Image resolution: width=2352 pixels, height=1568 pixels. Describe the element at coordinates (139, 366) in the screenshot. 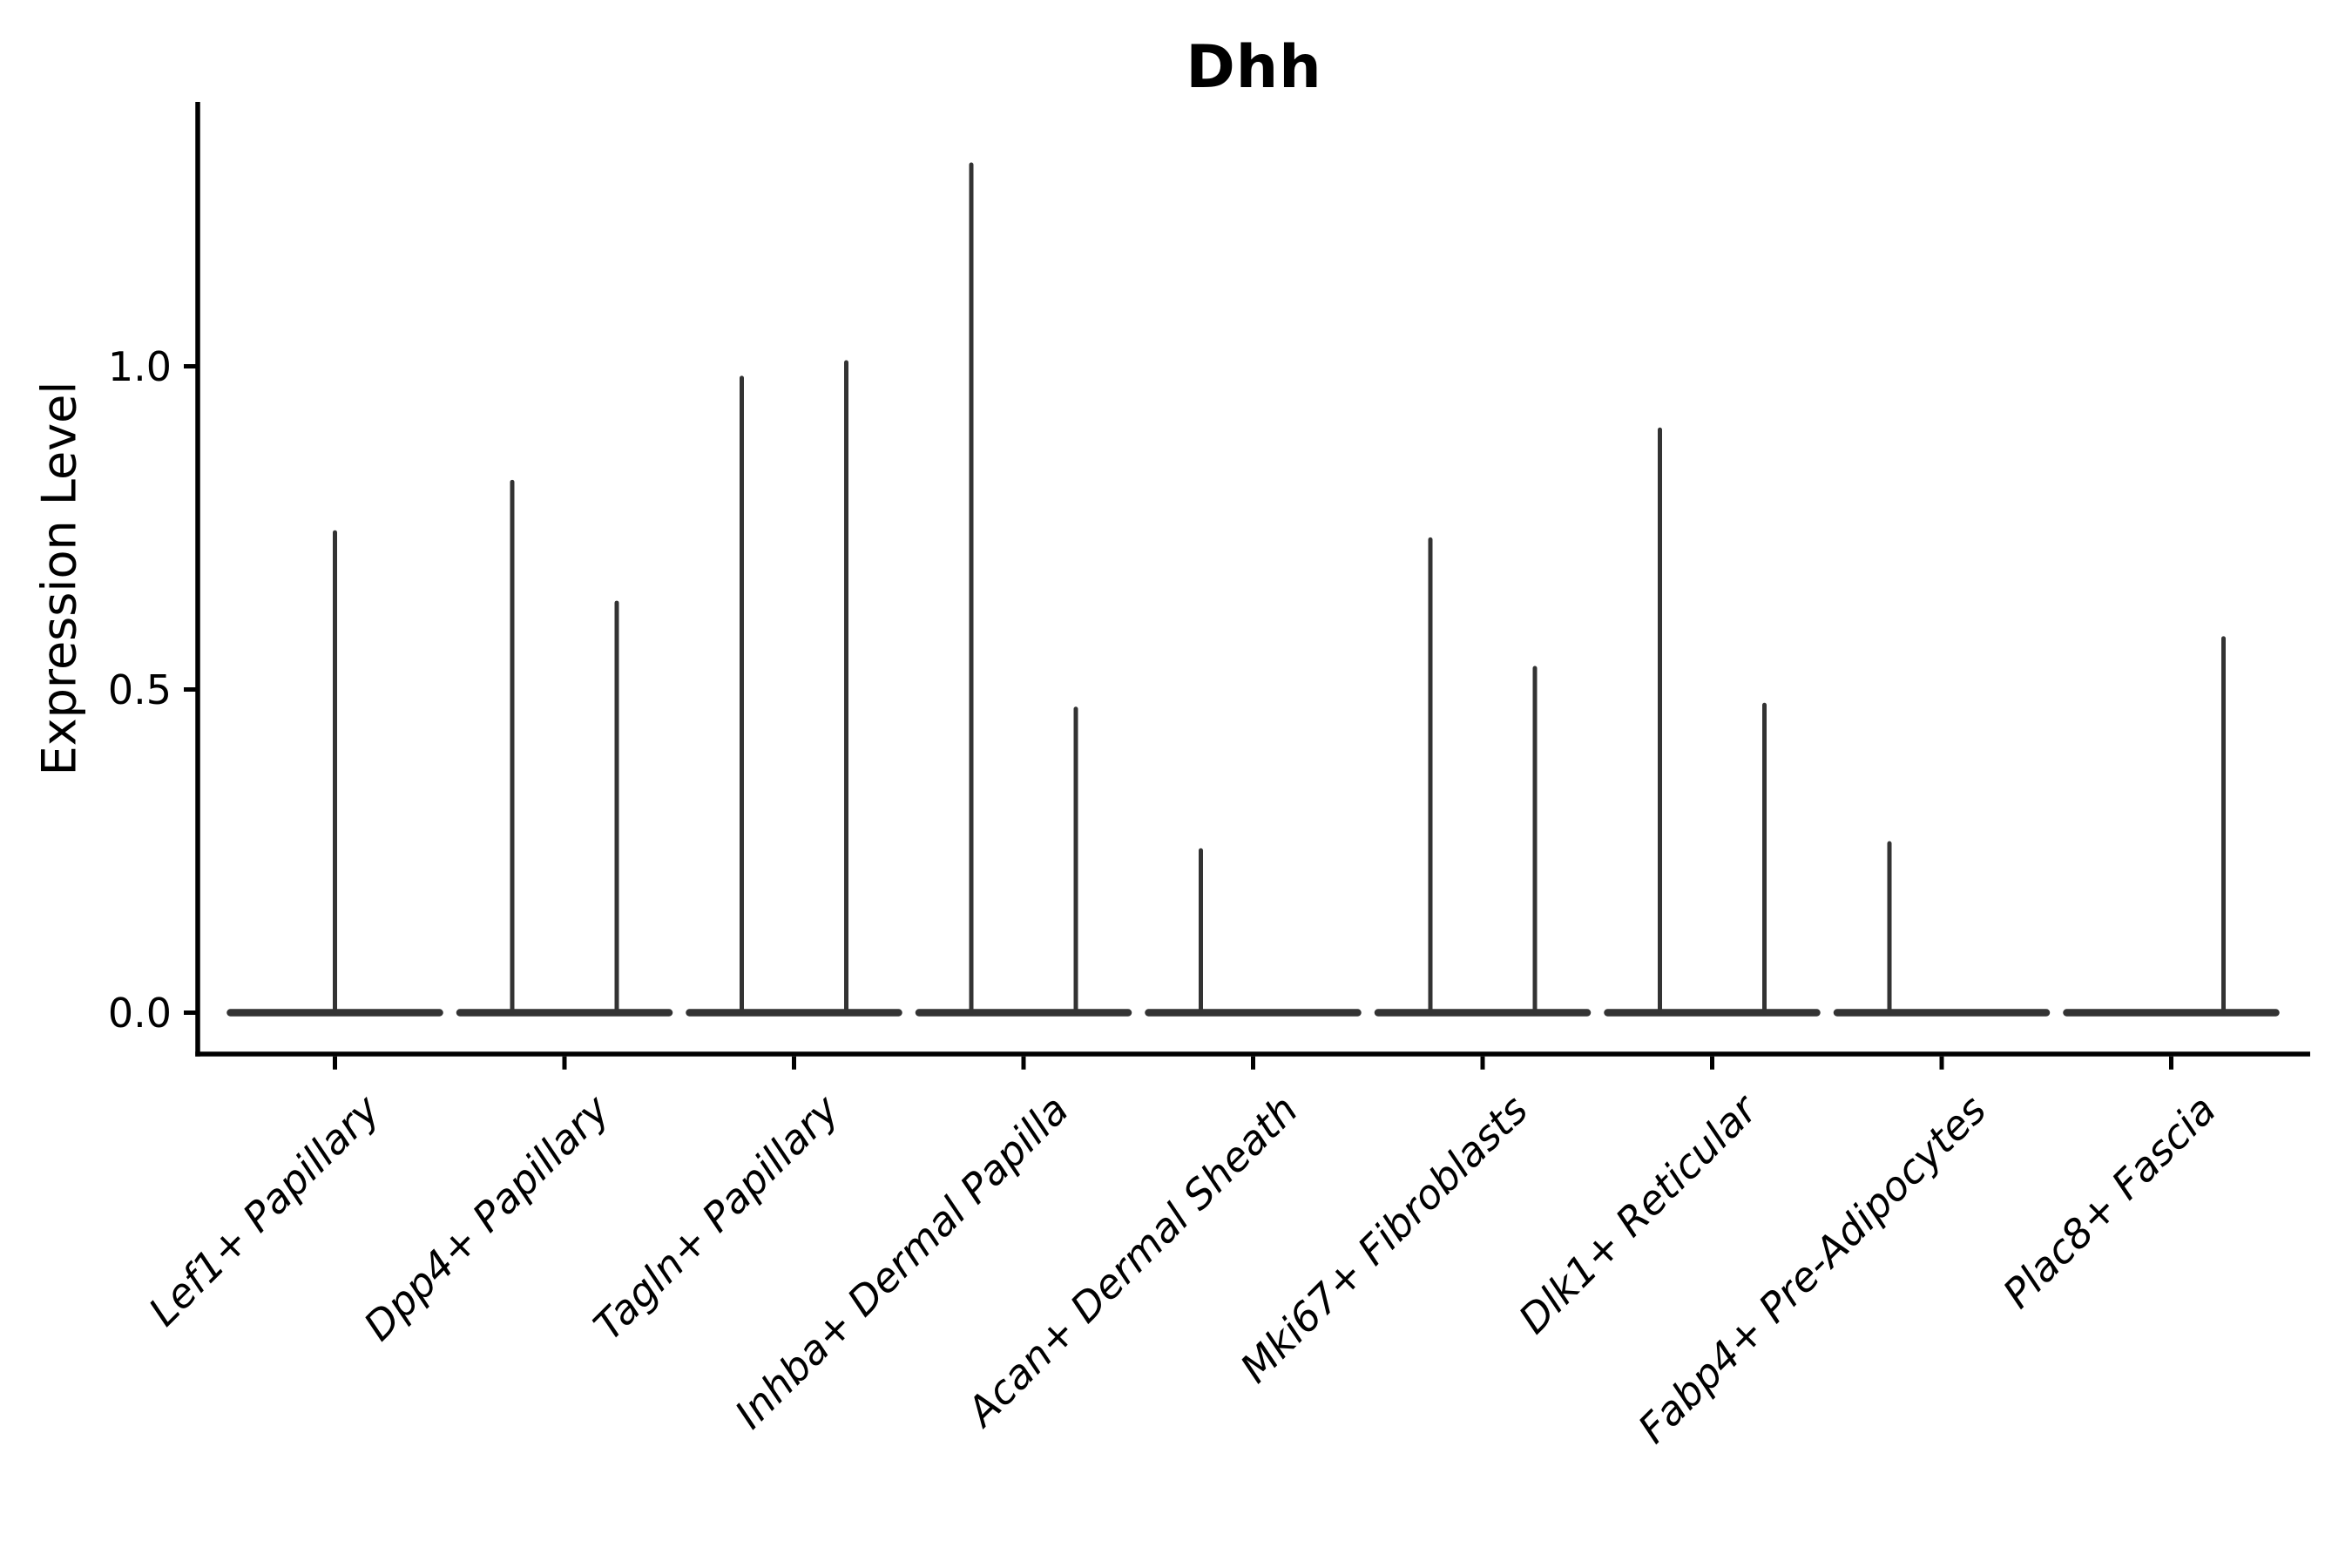

I see `y-tick-label: 1.0` at that location.